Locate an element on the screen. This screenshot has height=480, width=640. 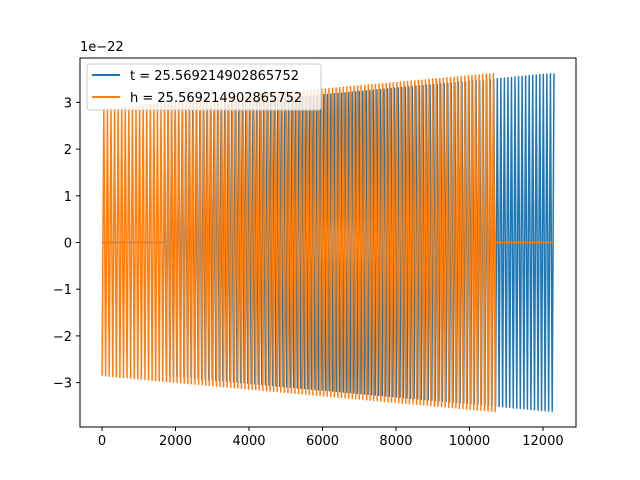
y-tick-label: 2 is located at coordinates (68, 150).